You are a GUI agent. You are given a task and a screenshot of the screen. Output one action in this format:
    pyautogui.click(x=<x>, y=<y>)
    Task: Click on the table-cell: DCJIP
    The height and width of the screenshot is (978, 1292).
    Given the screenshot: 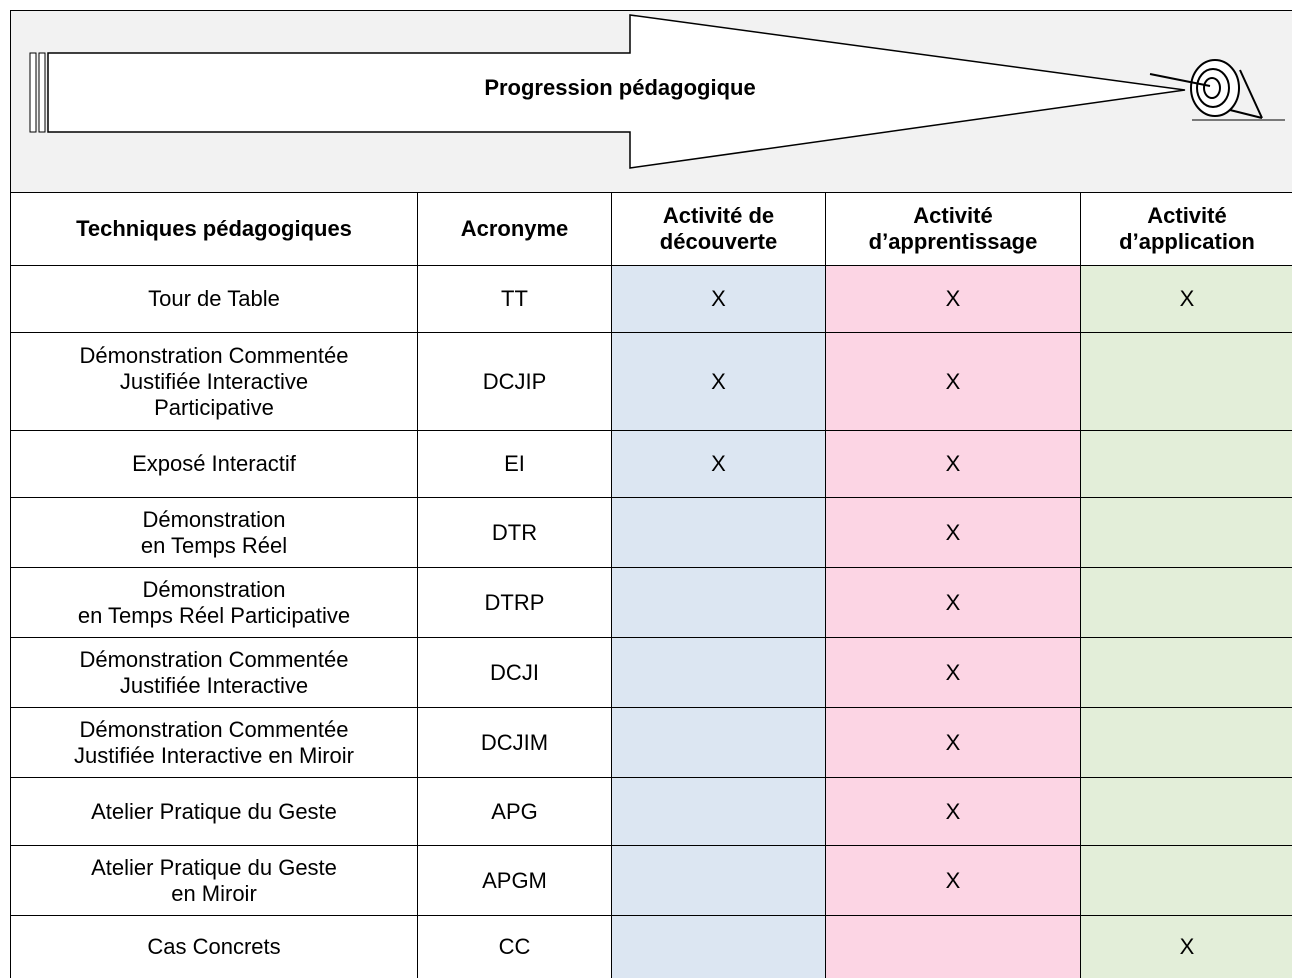 What is the action you would take?
    pyautogui.click(x=514, y=381)
    